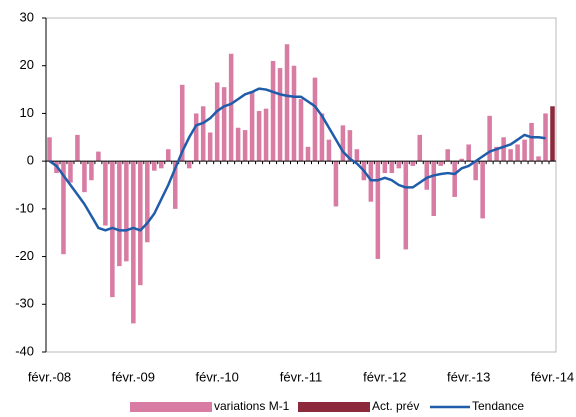 This screenshot has height=417, width=576. I want to click on legend-label: variations M-1, so click(252, 406).